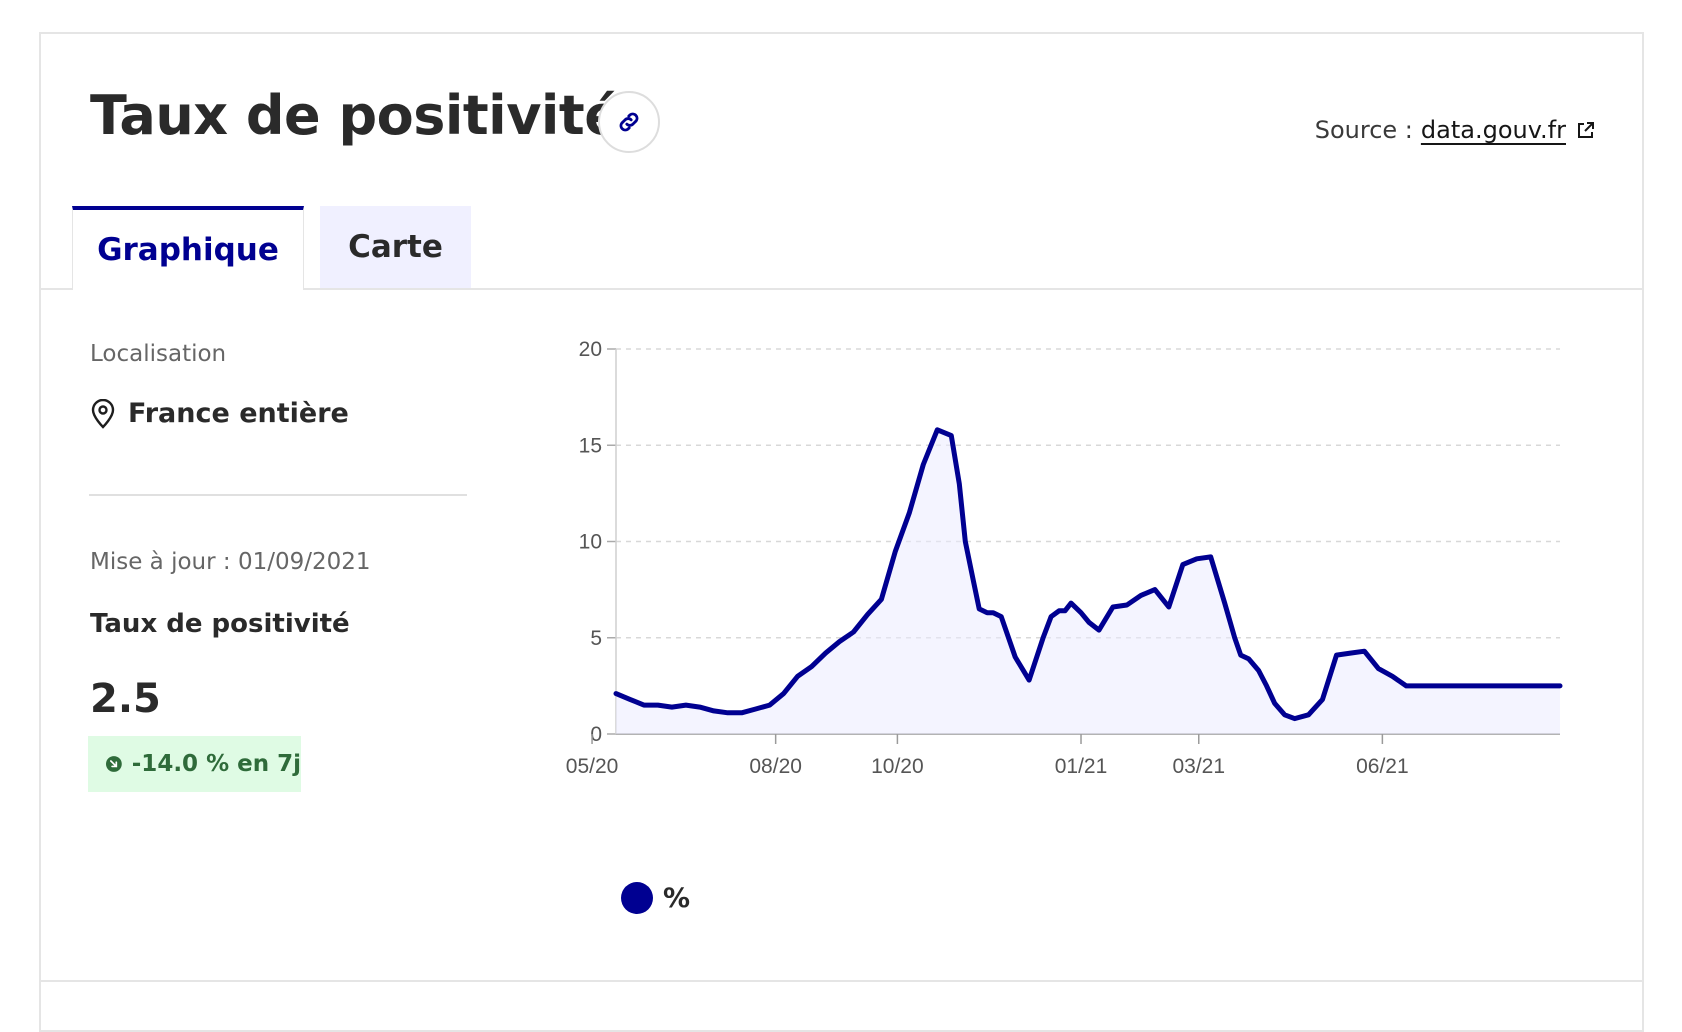 Image resolution: width=1682 pixels, height=1032 pixels. What do you see at coordinates (655, 898) in the screenshot?
I see `chart-legend: %` at bounding box center [655, 898].